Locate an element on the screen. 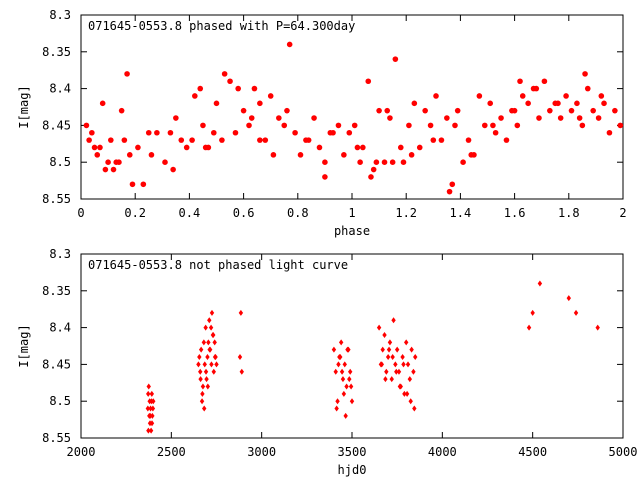 This screenshot has height=480, width=640. x-tick-label: 2500 is located at coordinates (171, 452).